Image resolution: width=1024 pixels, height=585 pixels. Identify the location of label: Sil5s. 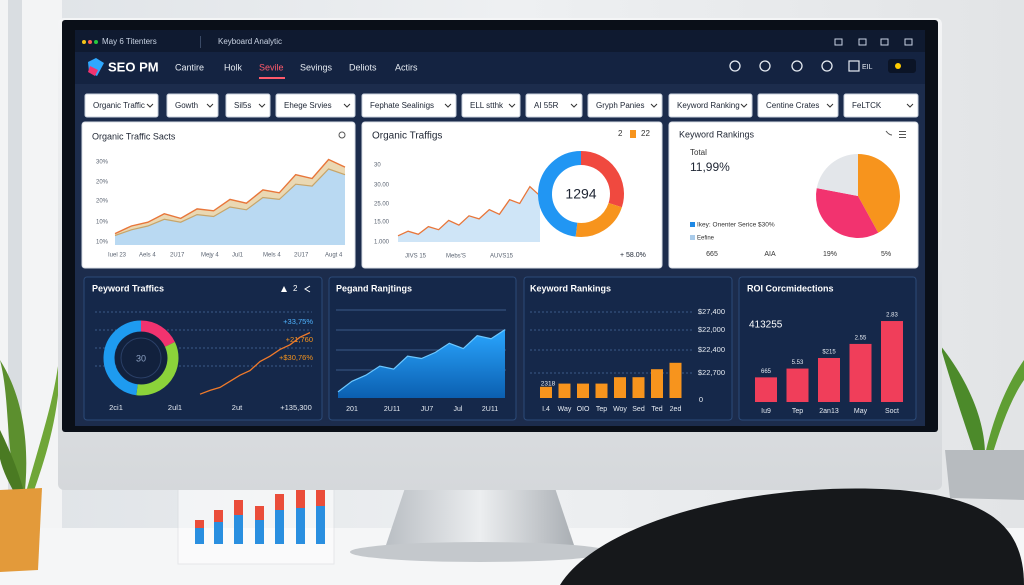
(242, 105).